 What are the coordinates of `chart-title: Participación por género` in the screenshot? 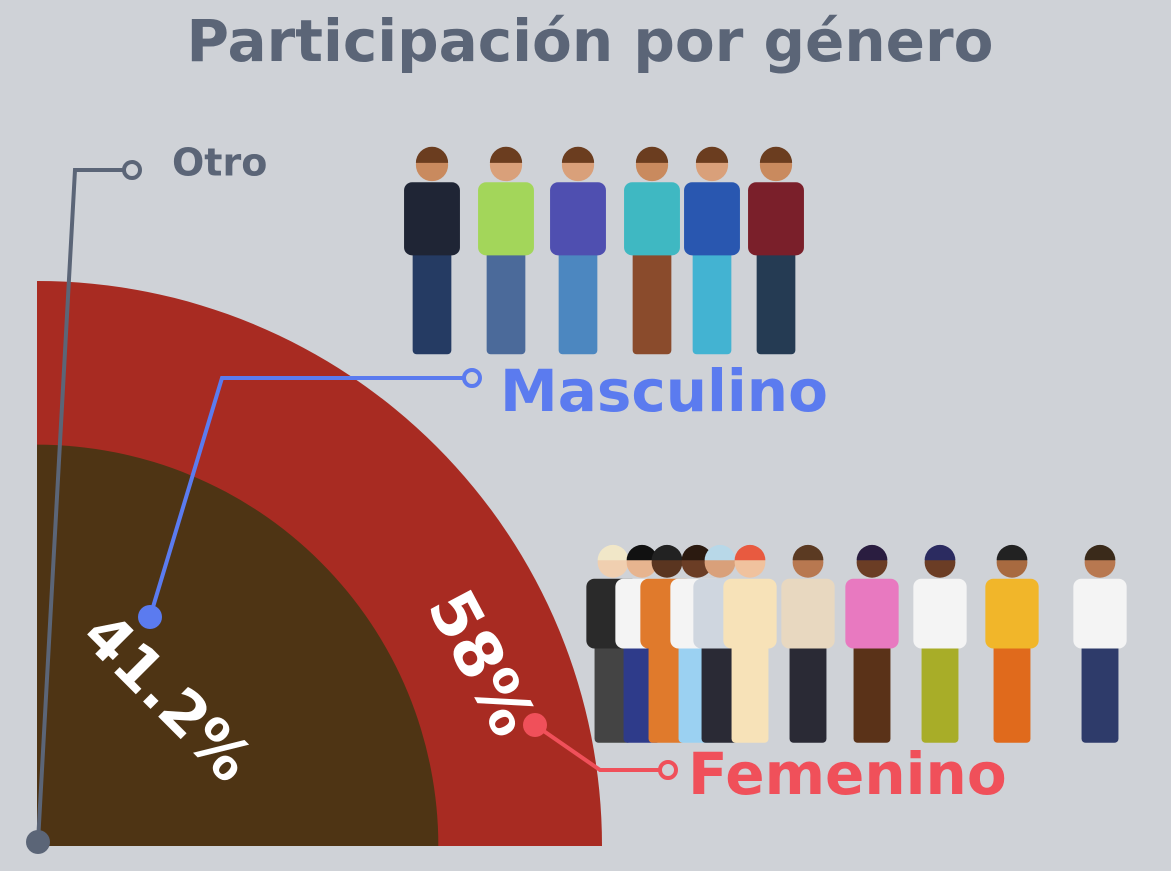 It's located at (590, 41).